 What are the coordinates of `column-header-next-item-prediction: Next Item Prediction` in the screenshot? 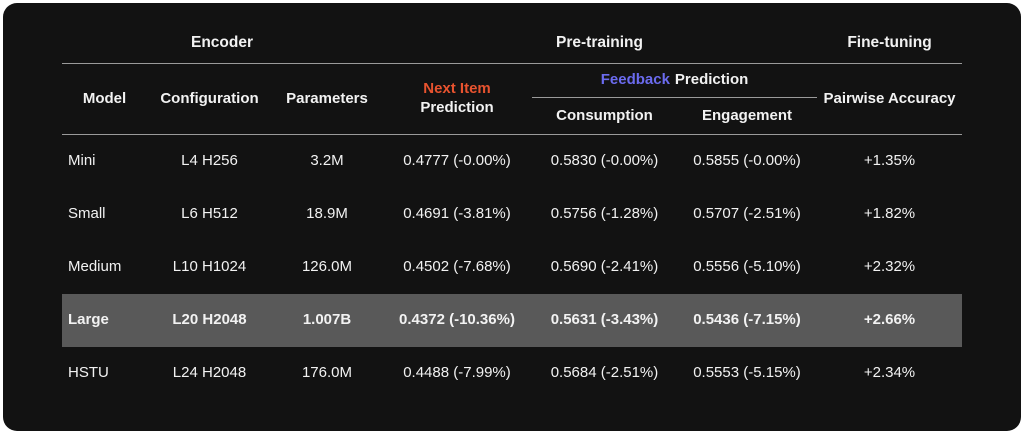 It's located at (457, 99).